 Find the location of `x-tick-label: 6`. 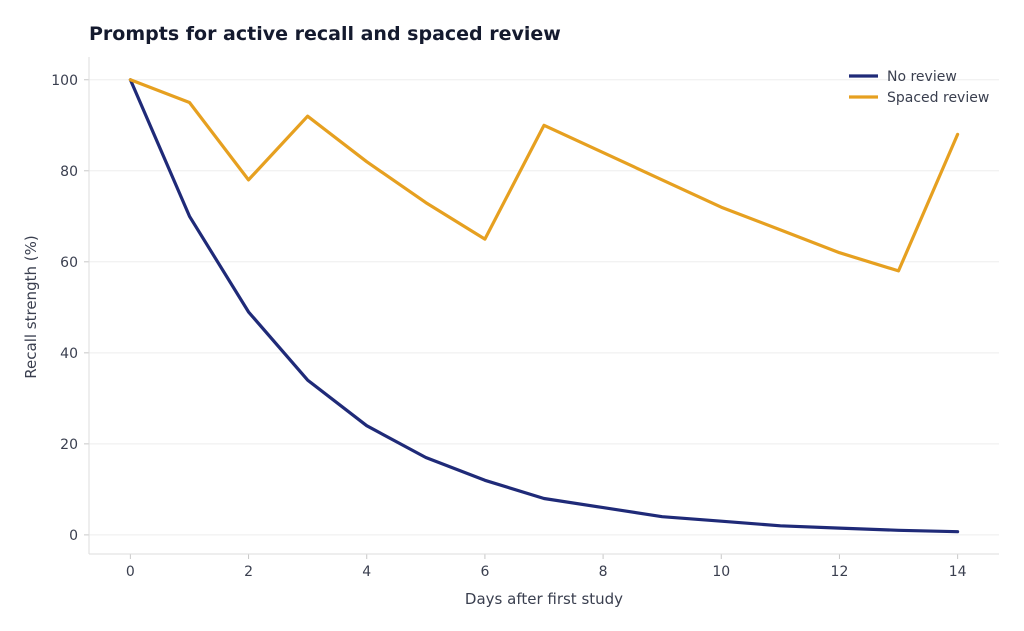

x-tick-label: 6 is located at coordinates (484, 572).